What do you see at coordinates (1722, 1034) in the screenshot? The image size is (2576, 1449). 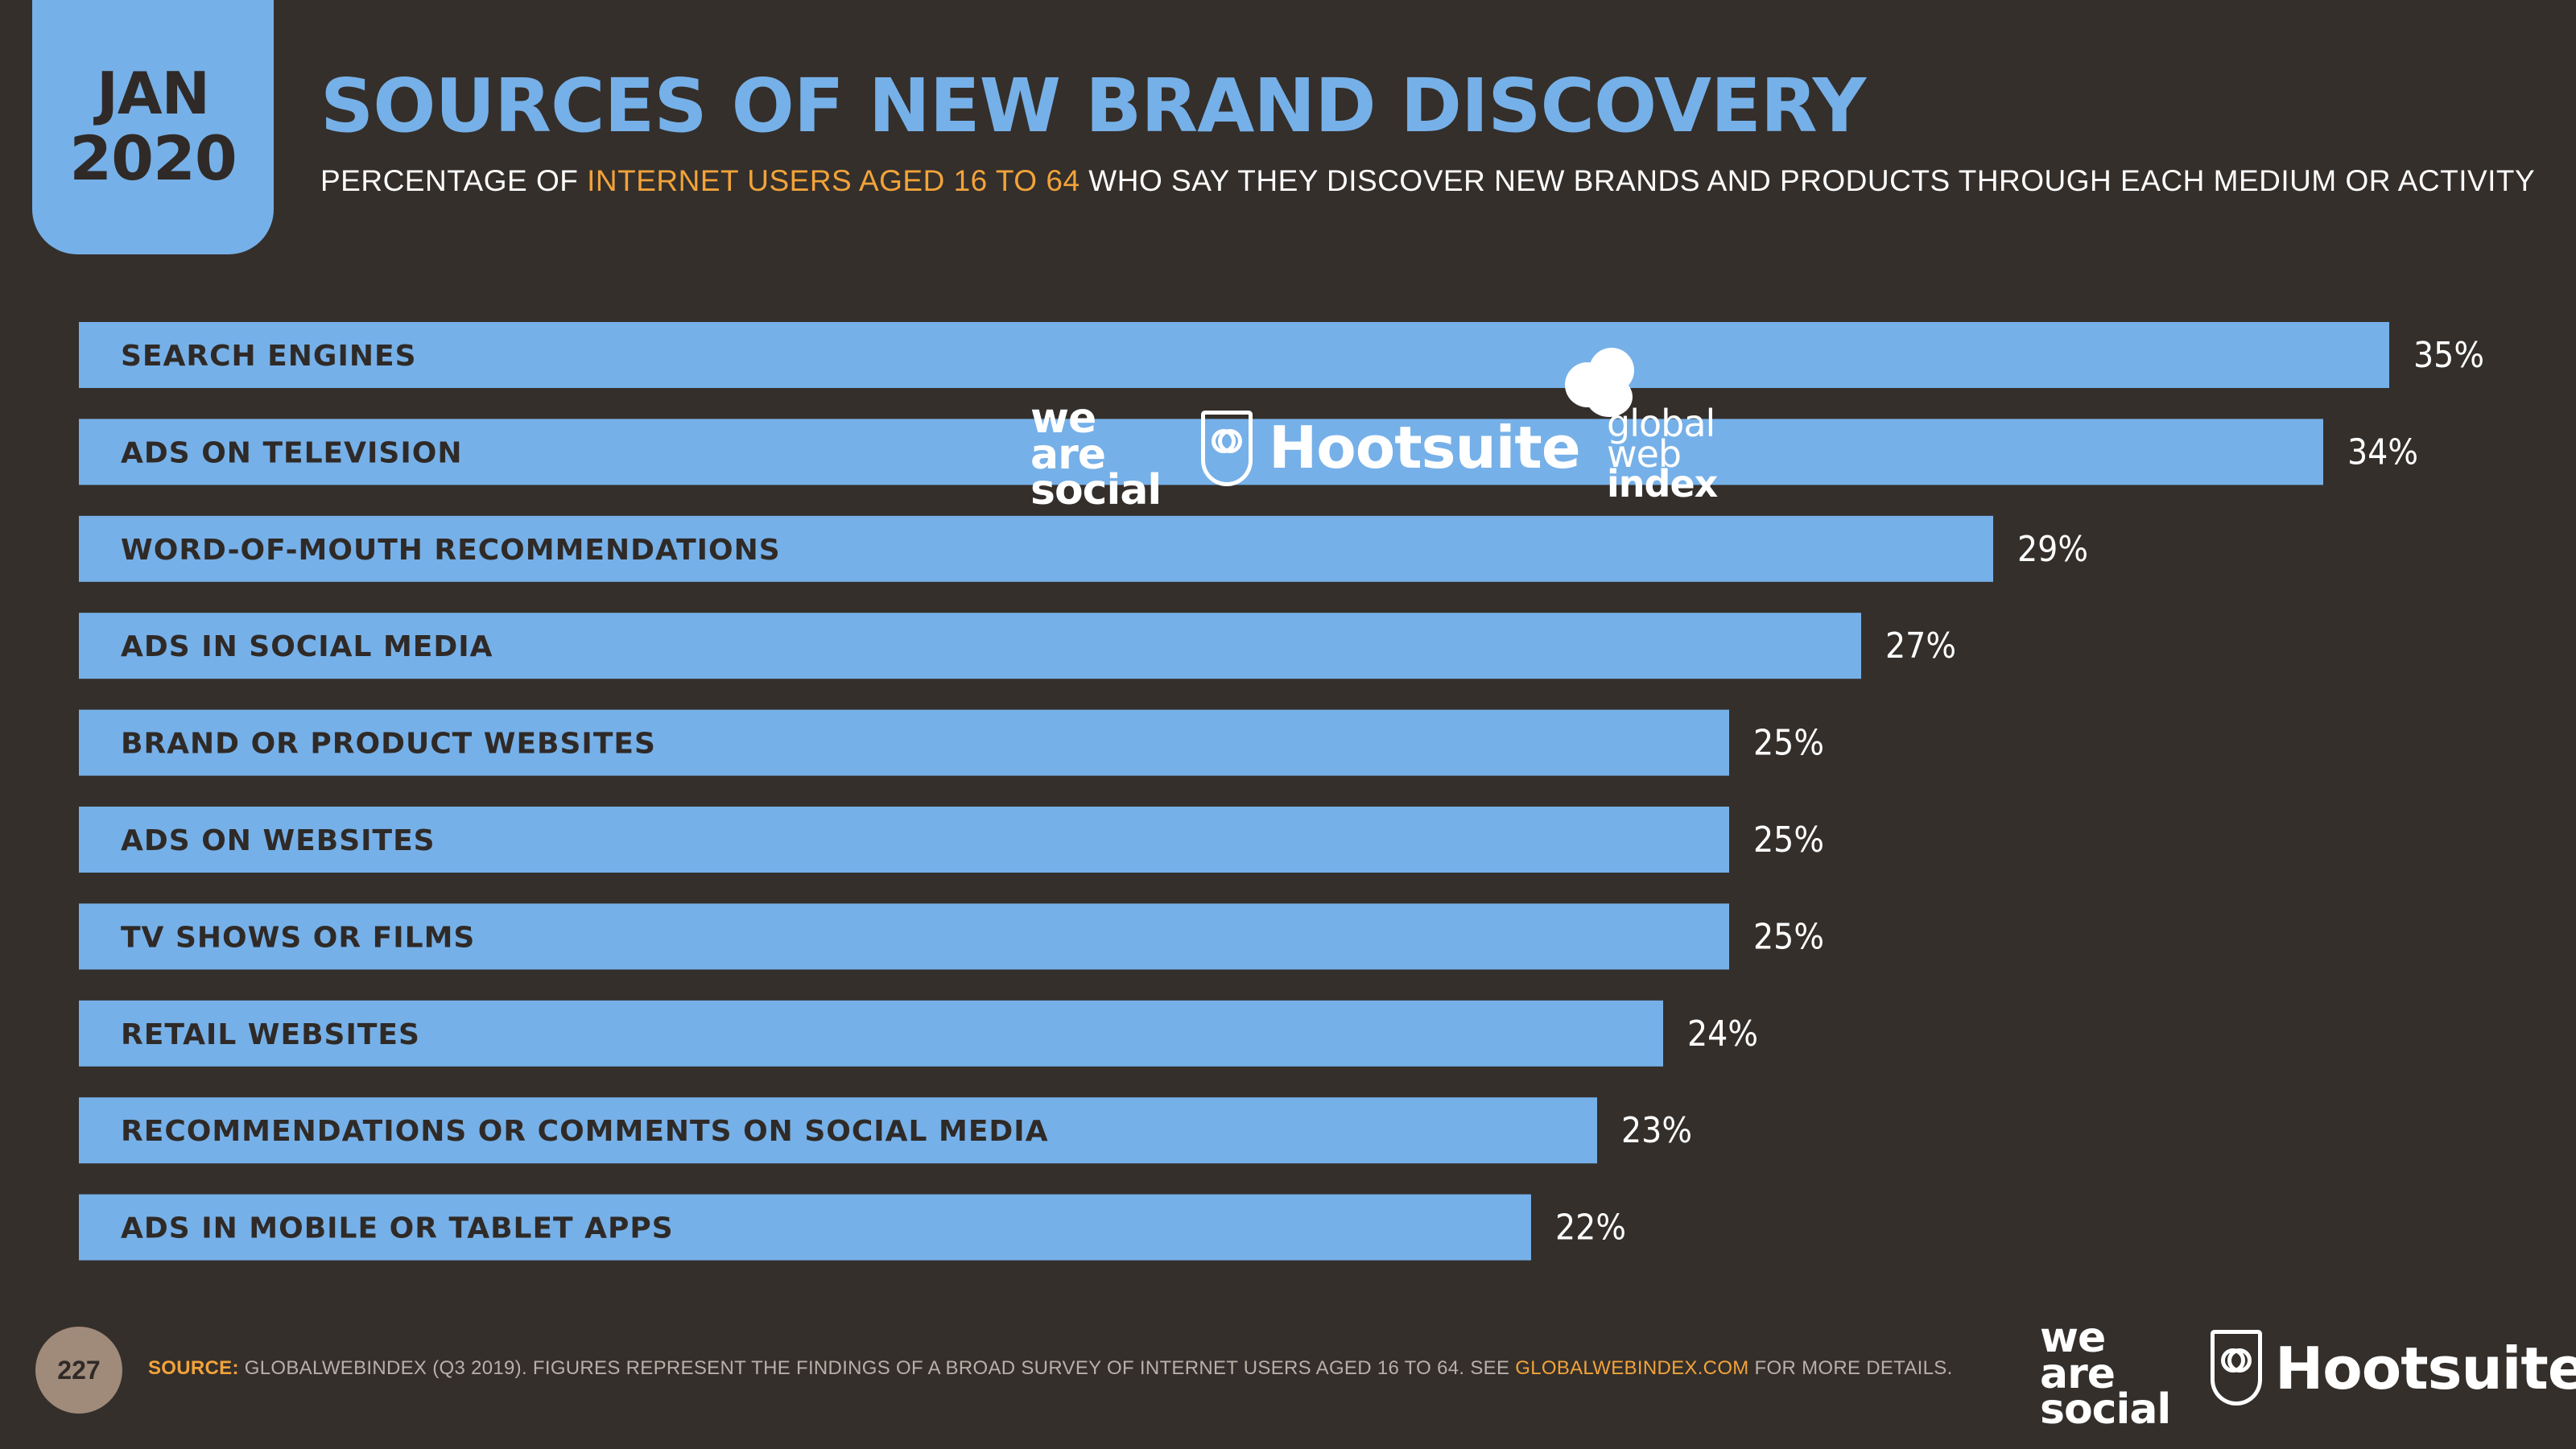 I see `bar-value-label: 24%` at bounding box center [1722, 1034].